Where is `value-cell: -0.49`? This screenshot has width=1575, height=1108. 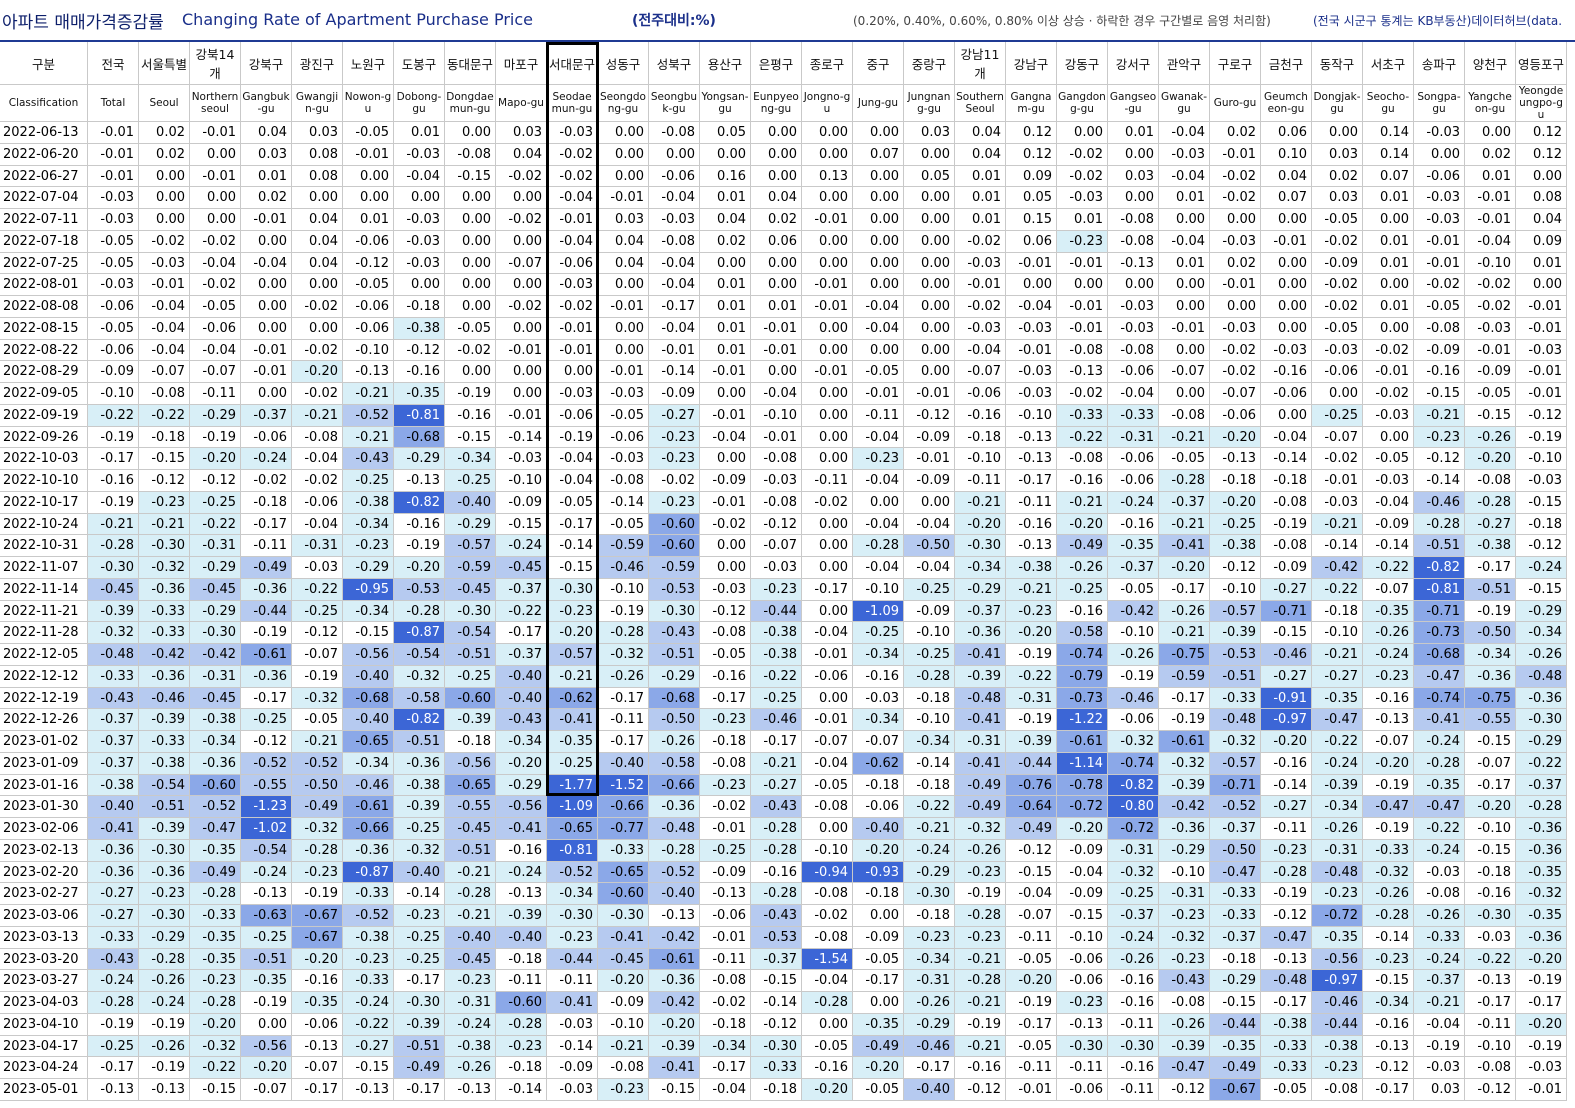 value-cell: -0.49 is located at coordinates (215, 872).